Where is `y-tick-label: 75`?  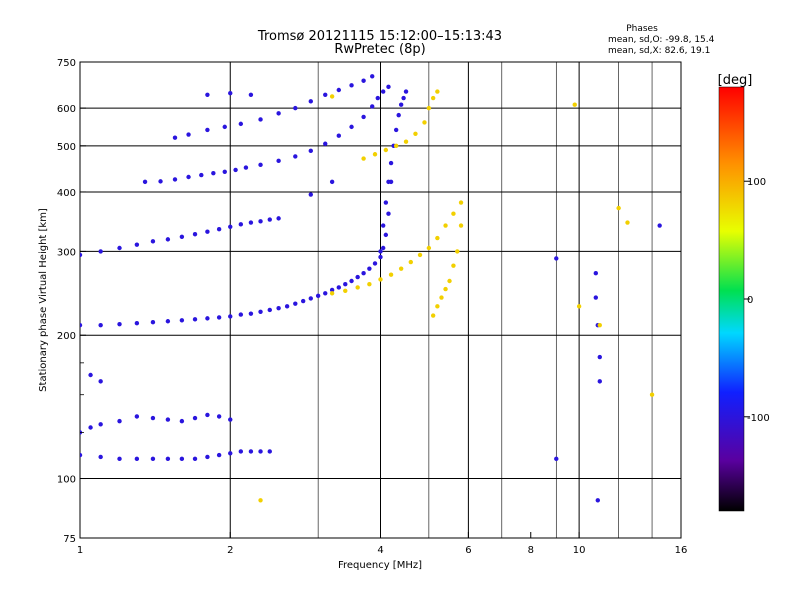
y-tick-label: 75 is located at coordinates (69, 539).